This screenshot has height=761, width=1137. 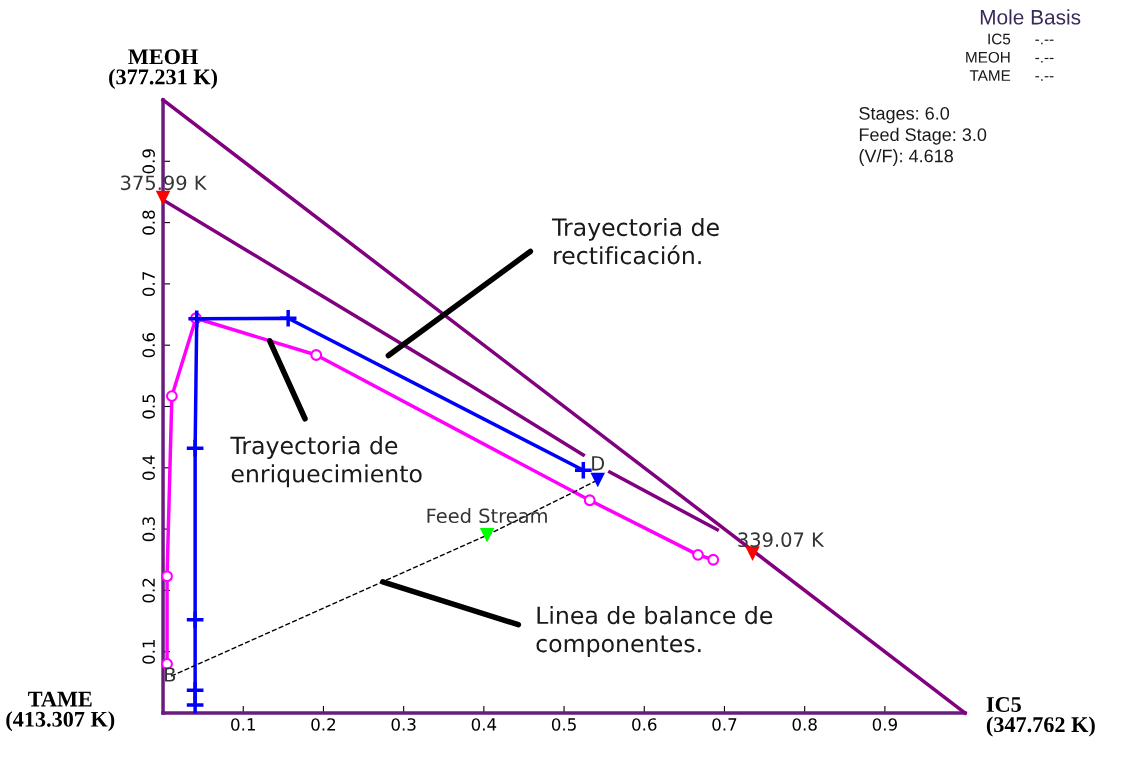 What do you see at coordinates (148, 284) in the screenshot?
I see `y-tick-label: 0.7` at bounding box center [148, 284].